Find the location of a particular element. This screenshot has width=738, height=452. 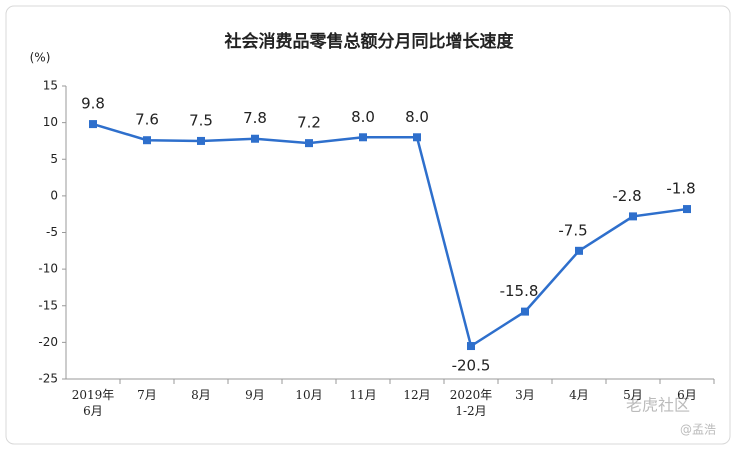

y-tick-label: 15 is located at coordinates (50, 86).